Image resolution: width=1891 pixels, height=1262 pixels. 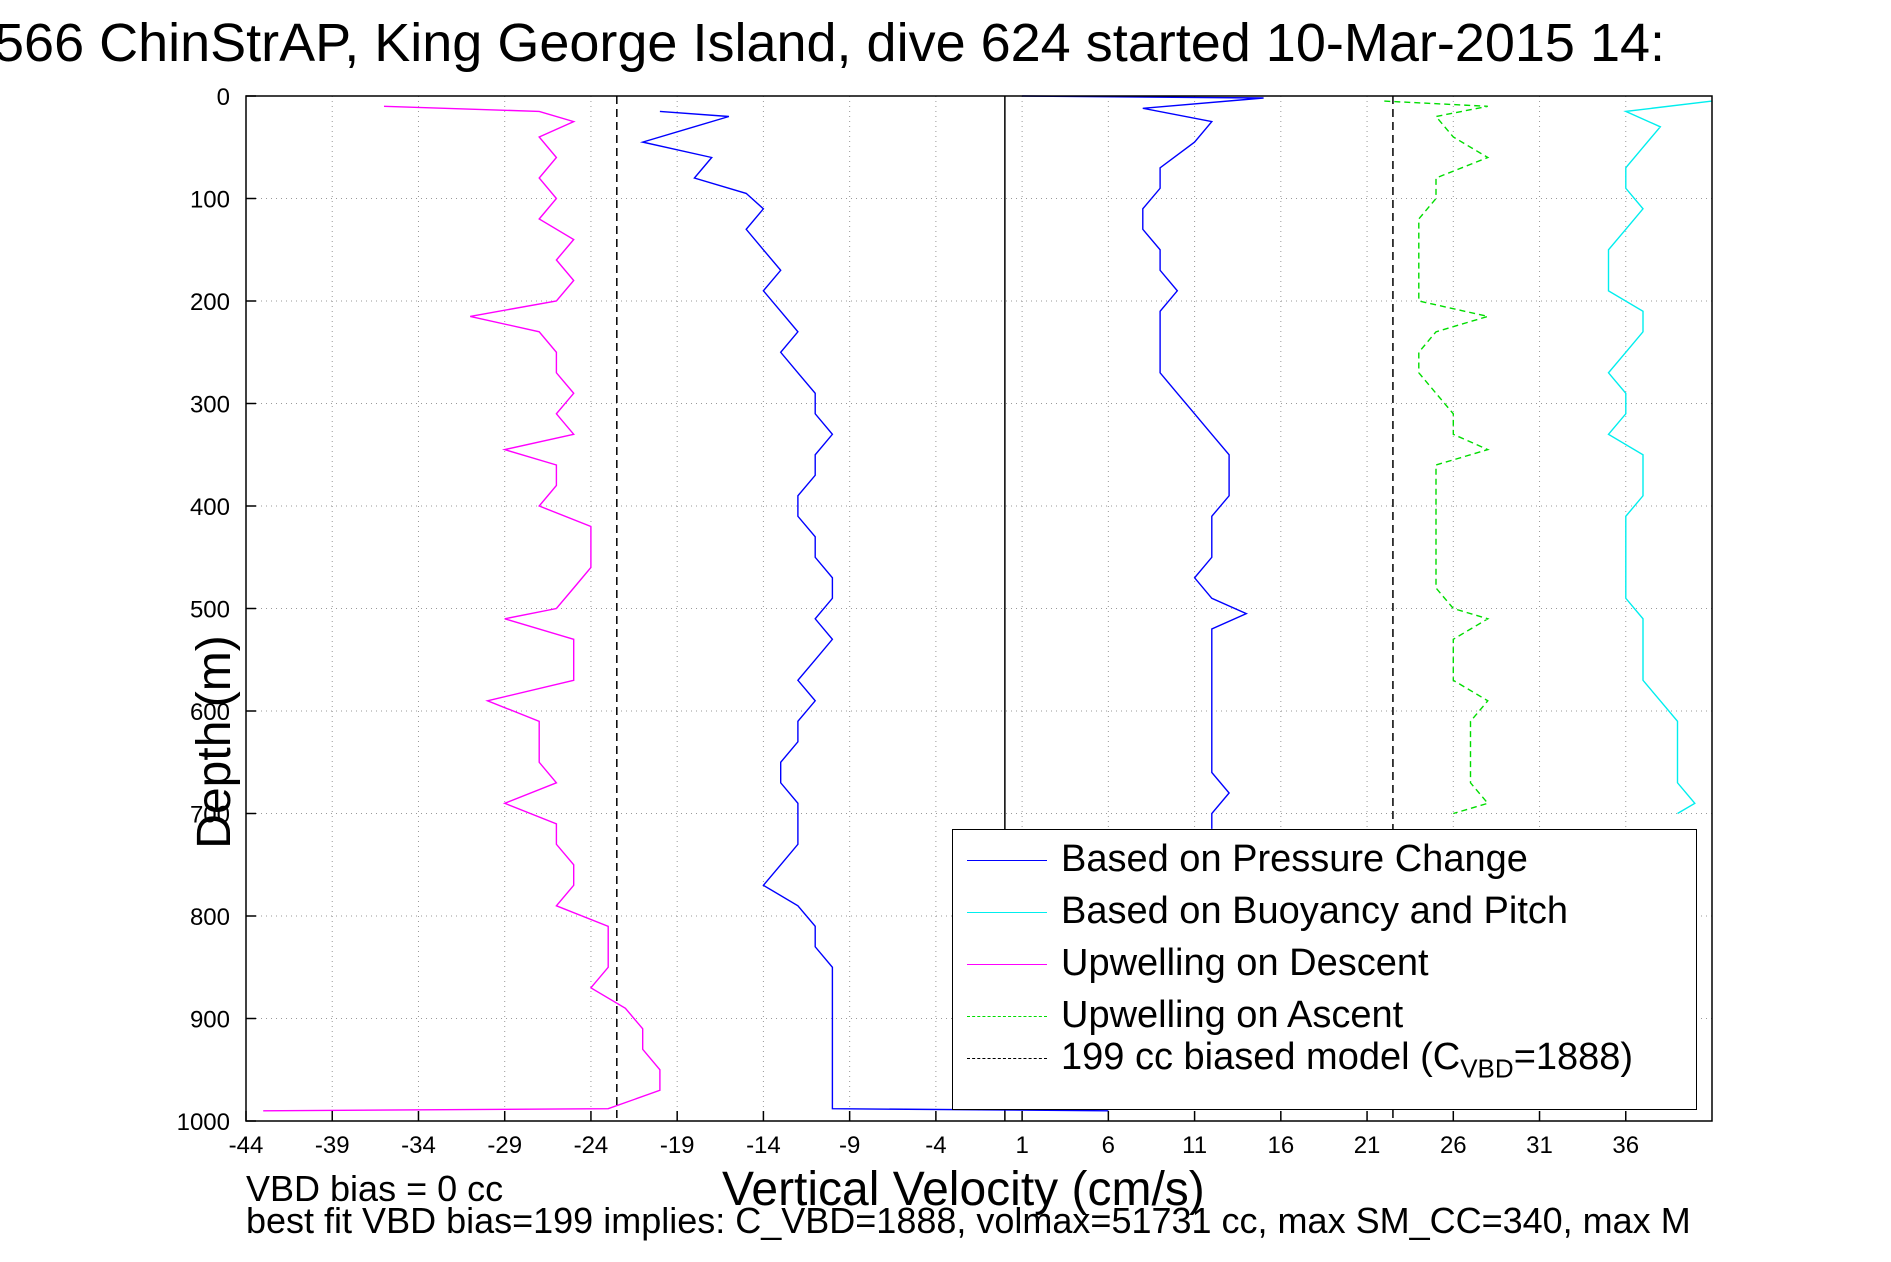 I want to click on legend-label-biased-model-main: 199 cc biased model (C, so click(x=1261, y=1057).